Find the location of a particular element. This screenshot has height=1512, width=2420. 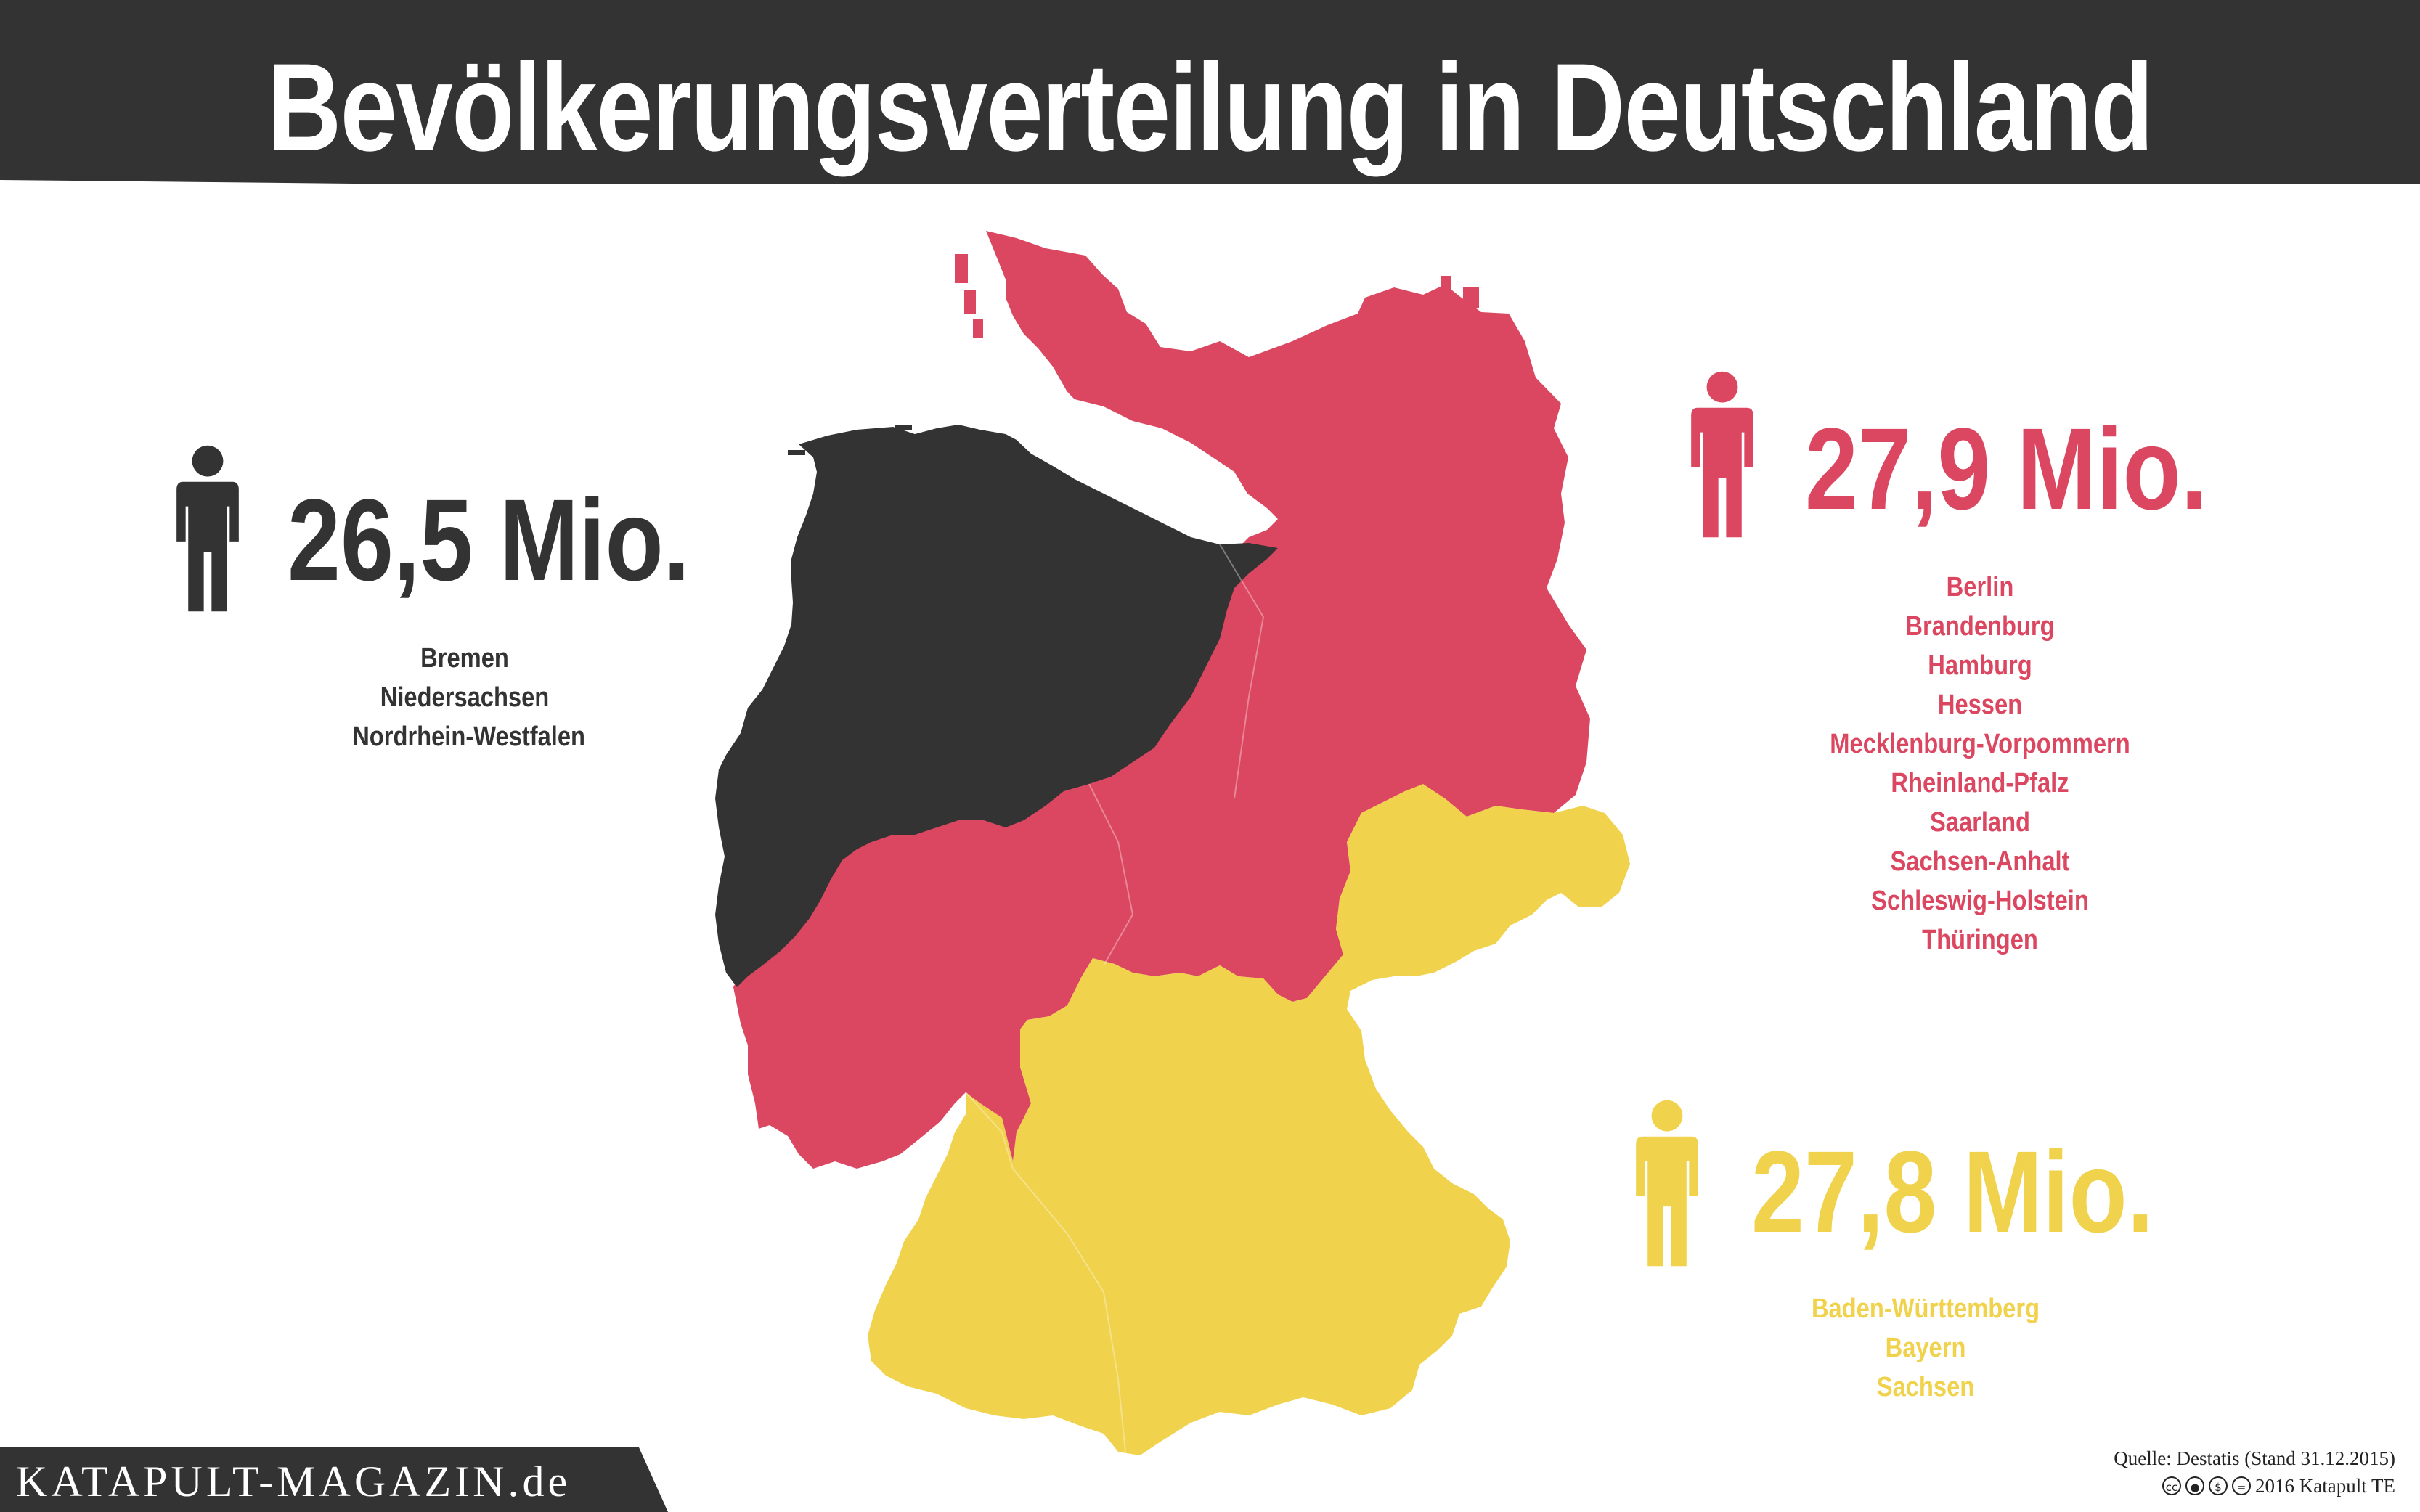

katapult-logo: KATAPULT-MAGAZIN.de is located at coordinates (293, 1481).